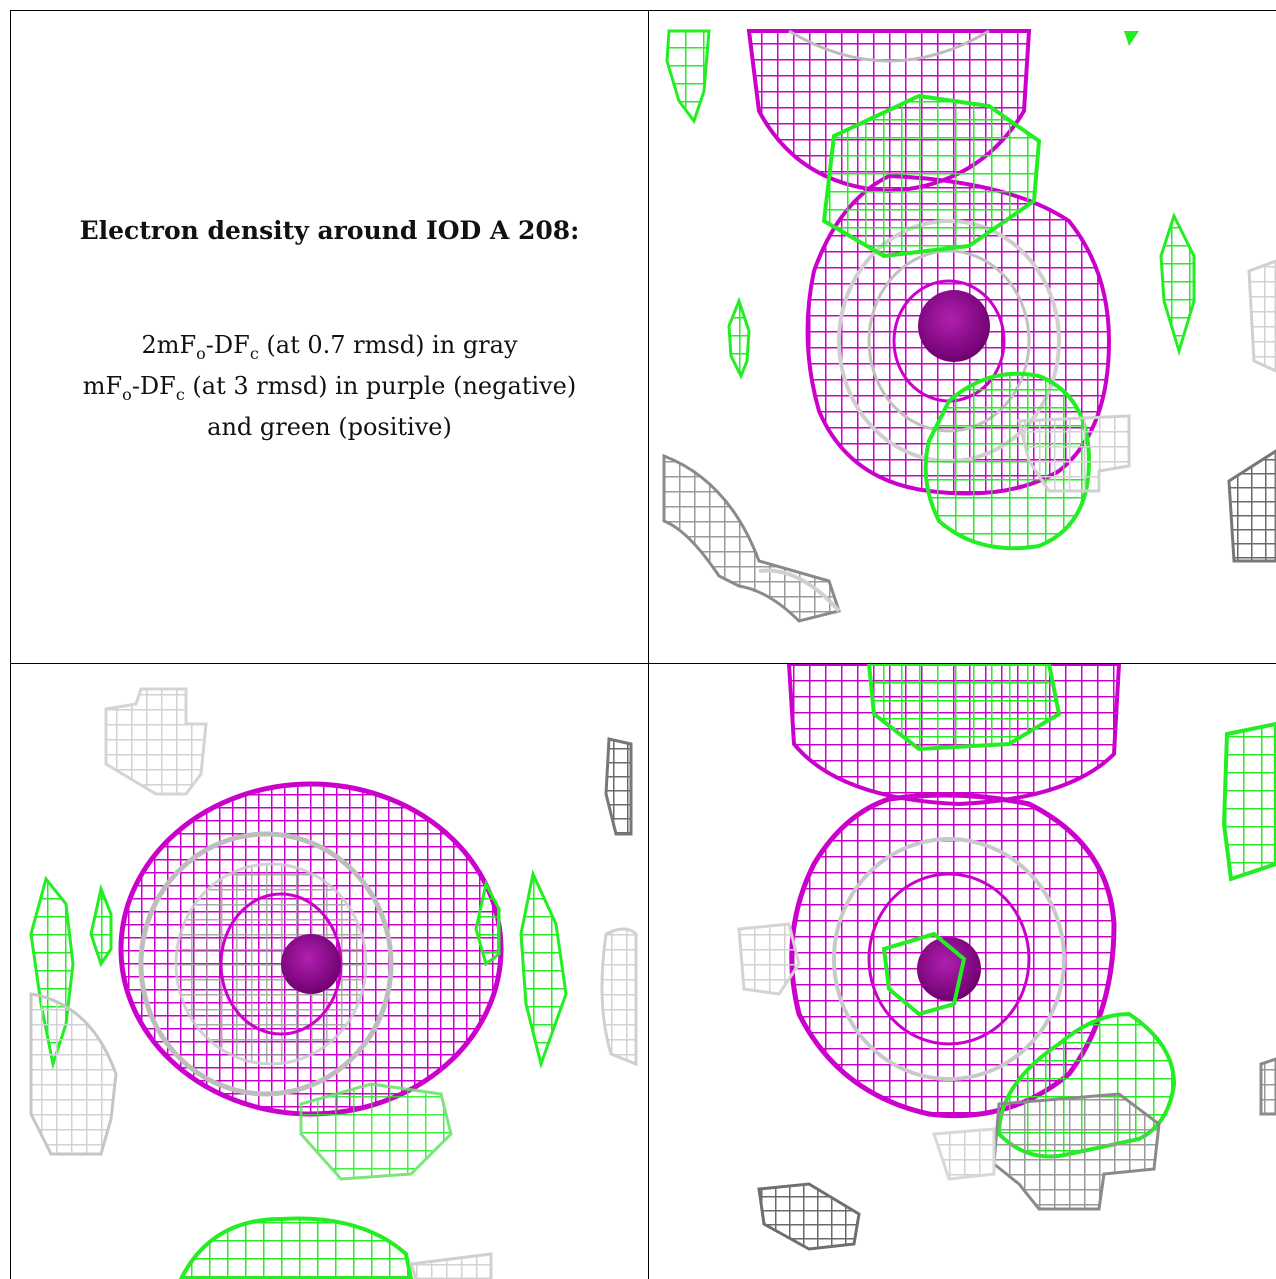 Image resolution: width=1276 pixels, height=1279 pixels. What do you see at coordinates (1131, 38) in the screenshot?
I see `positive-density-upper-right` at bounding box center [1131, 38].